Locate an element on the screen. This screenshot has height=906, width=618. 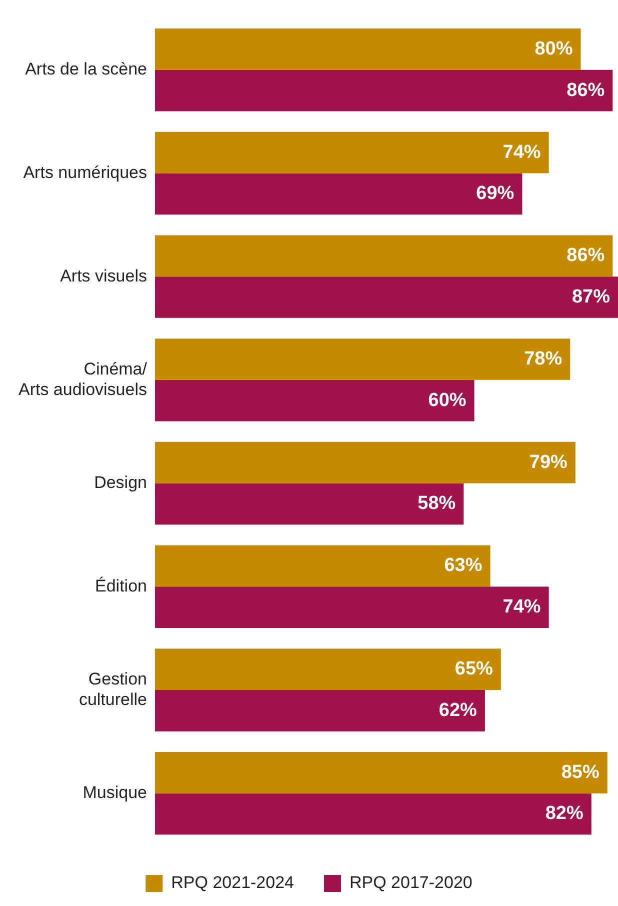
y-tick-label: Arts numériques is located at coordinates (85, 172).